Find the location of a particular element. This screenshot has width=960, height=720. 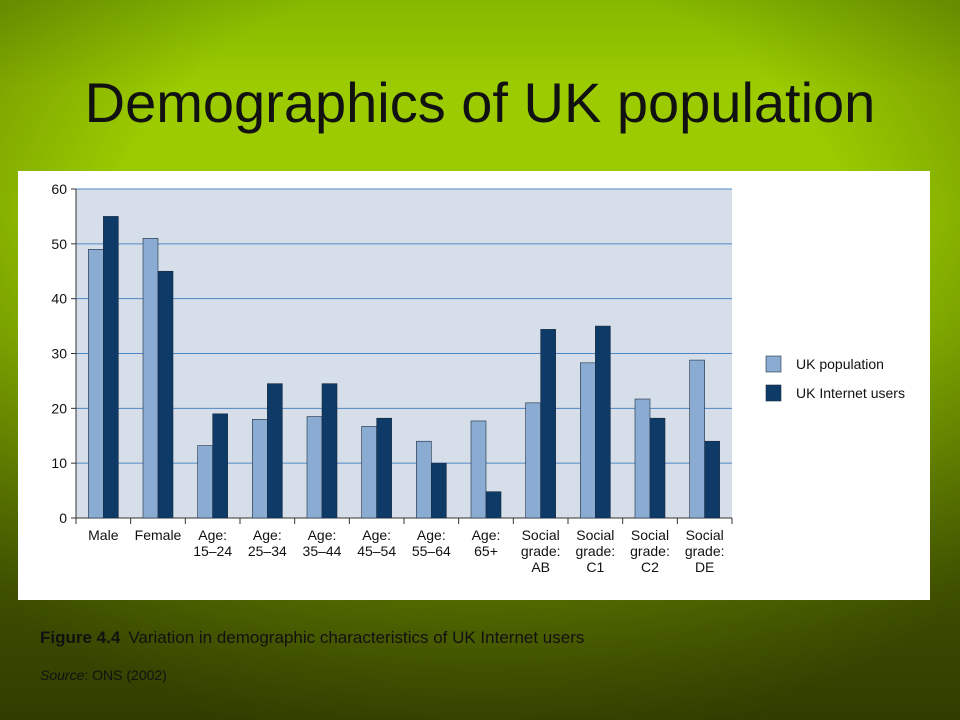

x-tick-label: Age: 55–64 is located at coordinates (431, 543).